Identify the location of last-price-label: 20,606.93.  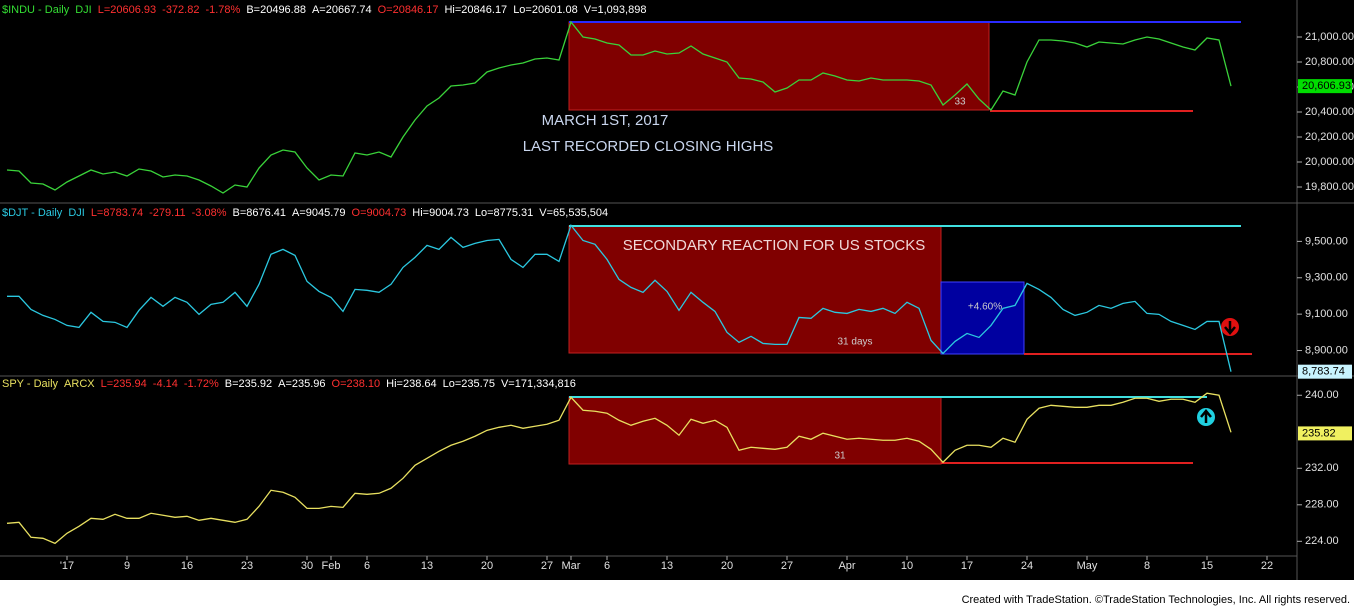
(1326, 86).